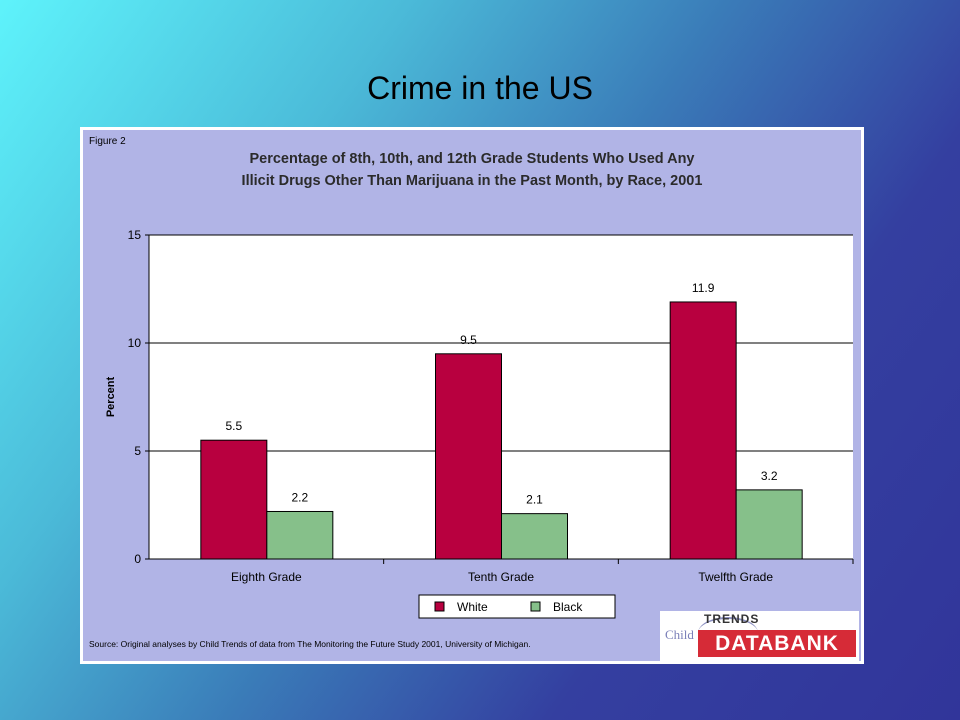 This screenshot has height=720, width=960. Describe the element at coordinates (534, 500) in the screenshot. I see `data-label: 2.1` at that location.